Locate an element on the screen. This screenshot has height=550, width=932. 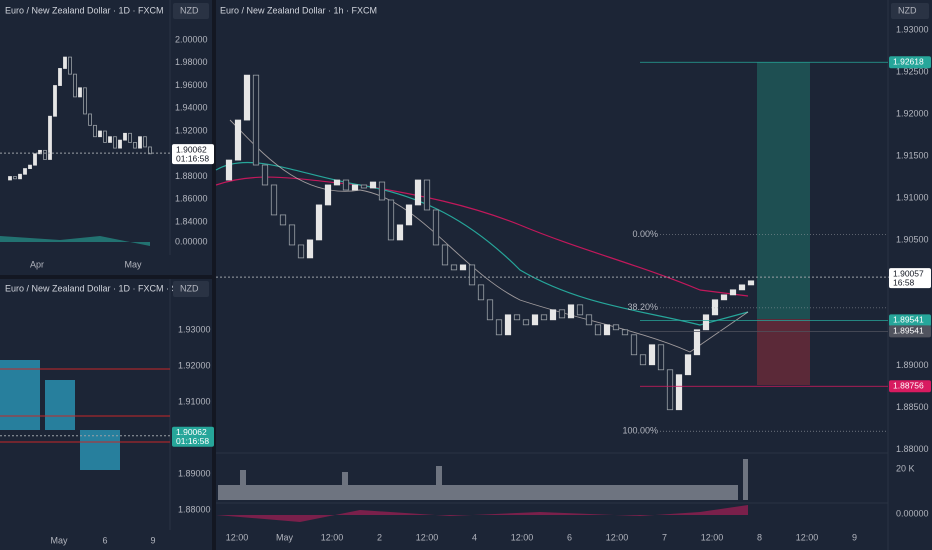
price-badge-text: 1.90057 is located at coordinates (908, 273).